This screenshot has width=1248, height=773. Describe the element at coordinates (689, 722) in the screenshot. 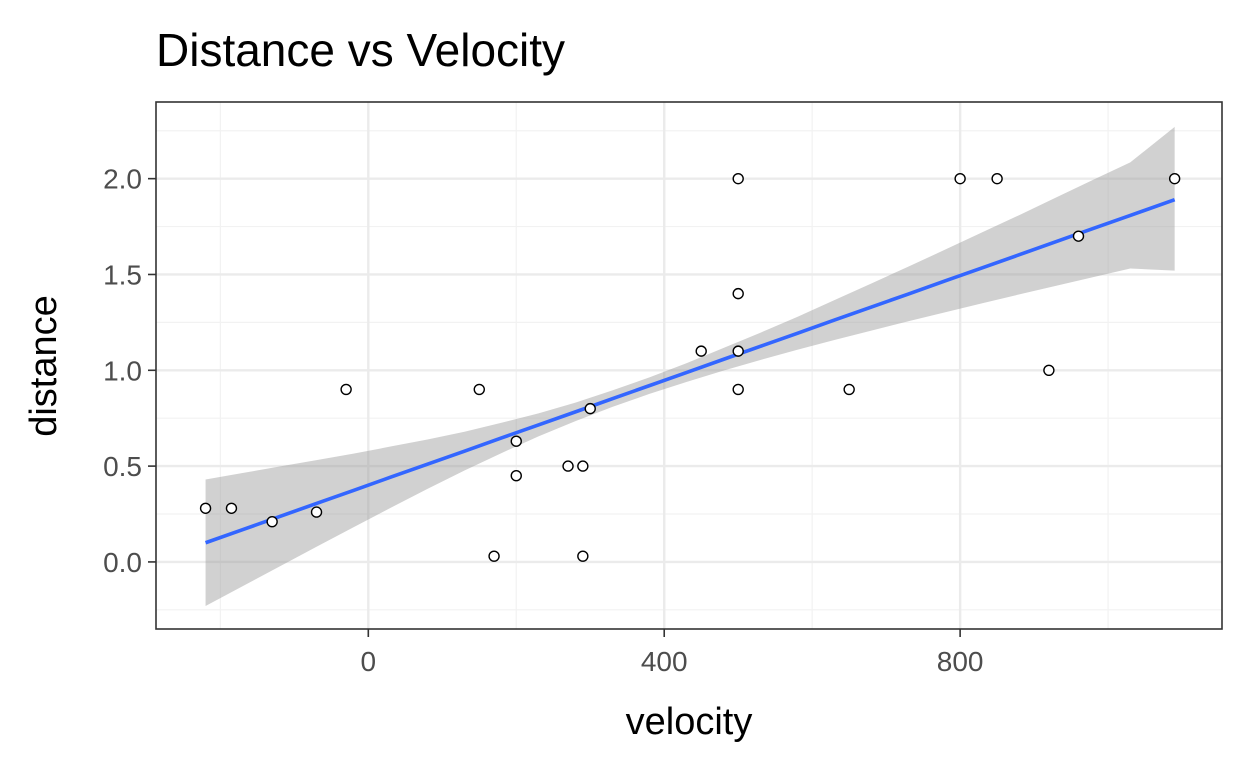

I see `x-axis-title: velocity` at that location.